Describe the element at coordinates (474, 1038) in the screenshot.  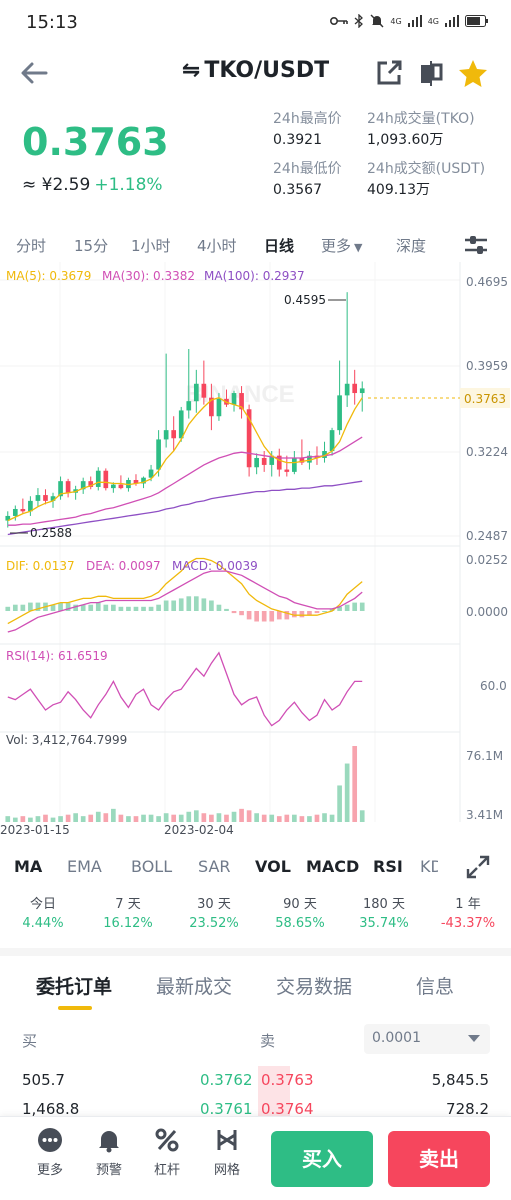
I see `caret-down-icon` at that location.